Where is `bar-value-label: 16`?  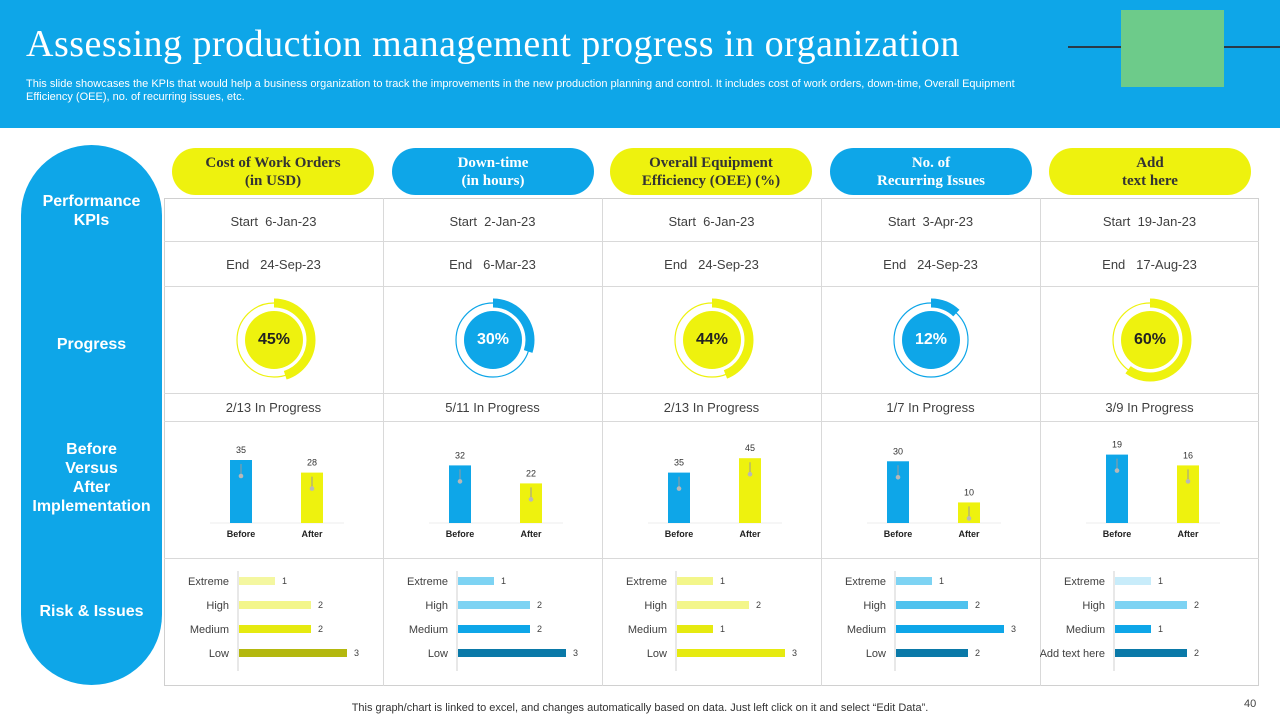 bar-value-label: 16 is located at coordinates (1188, 455).